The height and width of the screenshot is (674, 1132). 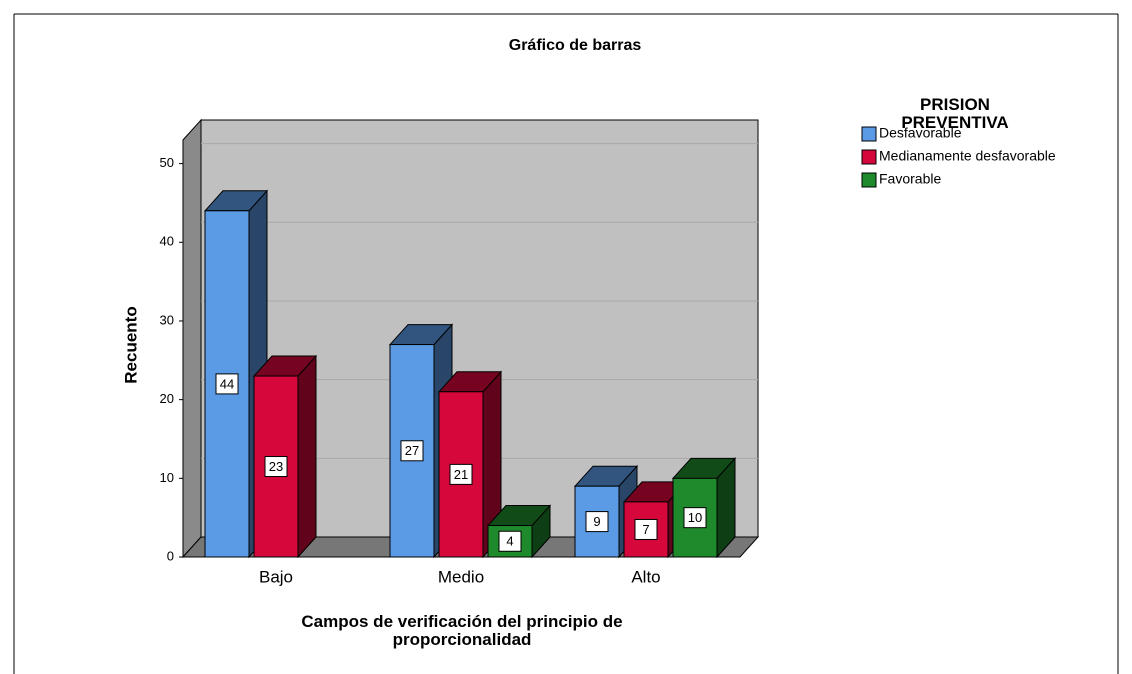 I want to click on x-tick-label: Medio, so click(x=461, y=576).